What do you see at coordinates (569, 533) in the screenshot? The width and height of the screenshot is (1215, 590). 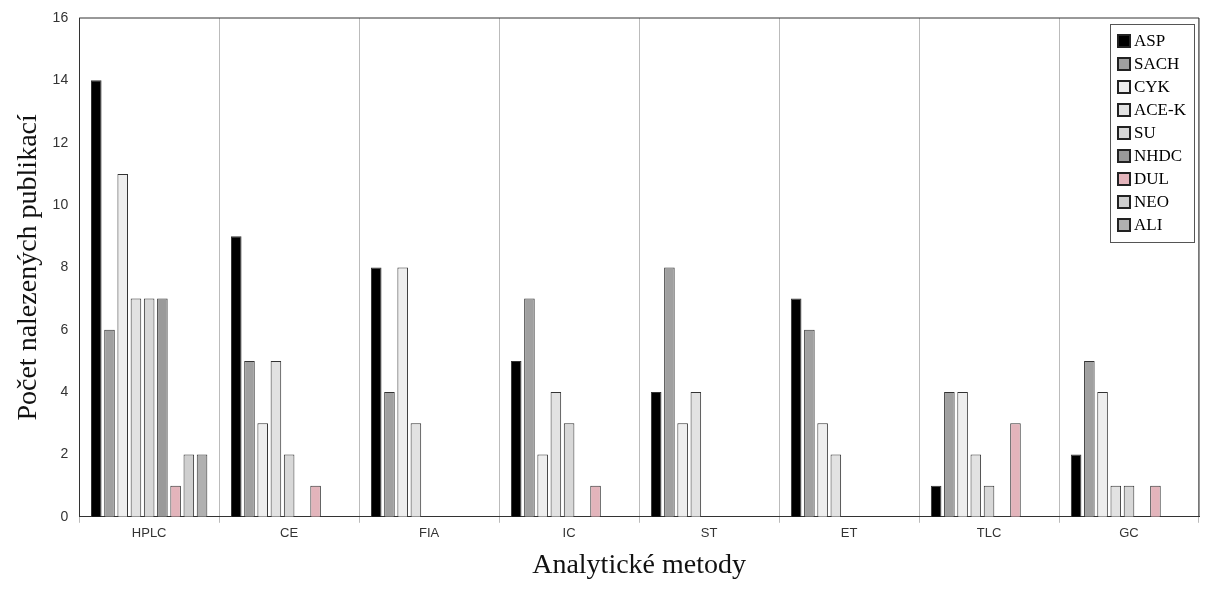 I see `x-tick-label: IC` at bounding box center [569, 533].